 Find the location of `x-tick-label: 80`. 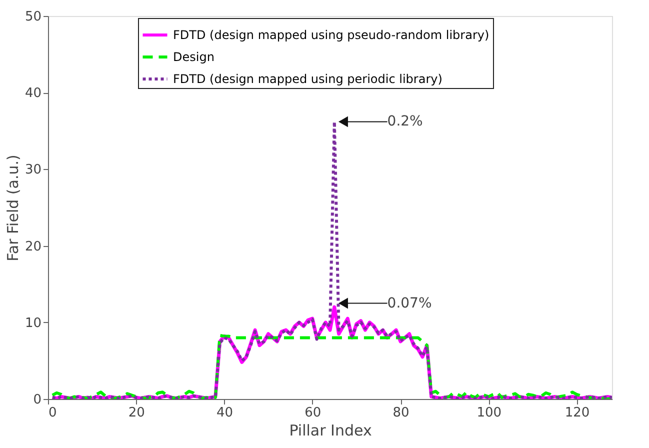

x-tick-label: 80 is located at coordinates (401, 413).